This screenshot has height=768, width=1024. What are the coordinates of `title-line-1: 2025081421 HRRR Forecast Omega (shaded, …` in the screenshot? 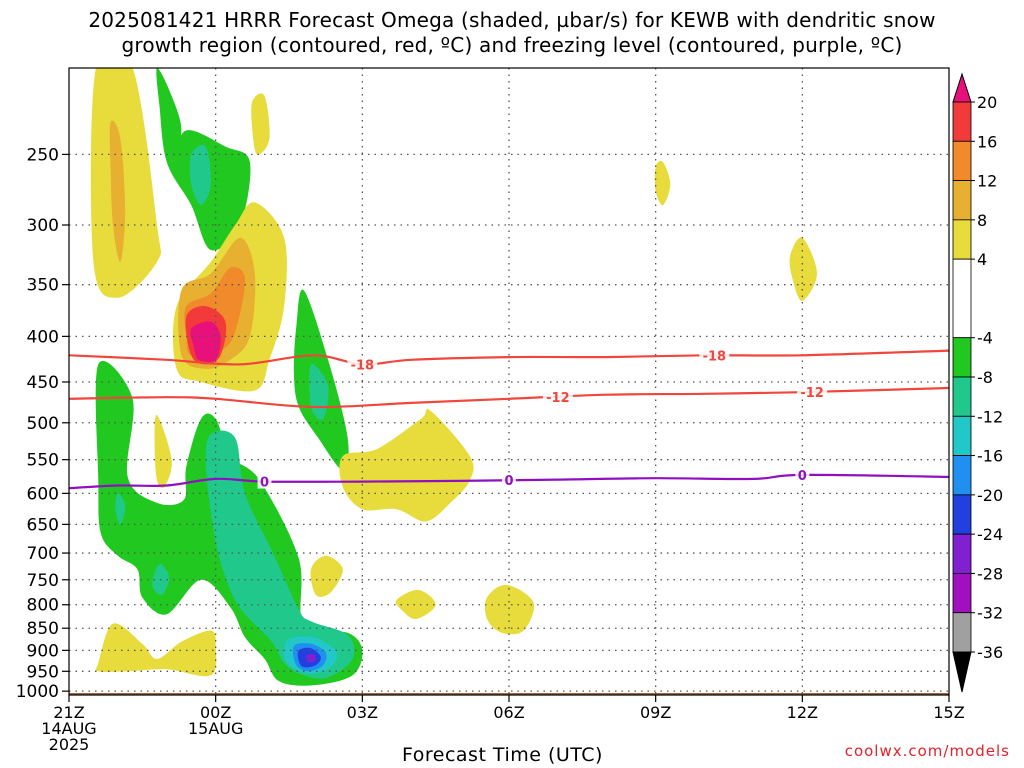 It's located at (512, 20).